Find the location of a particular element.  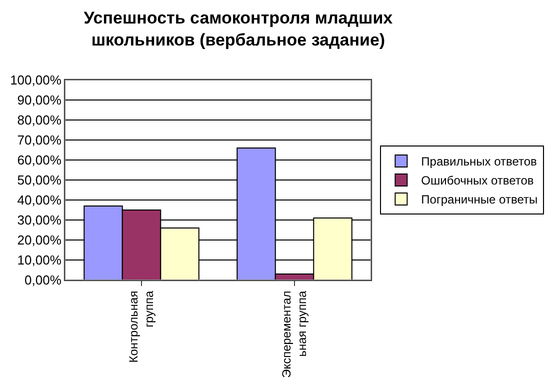

y-tick-label: 10,00% is located at coordinates (39, 260).